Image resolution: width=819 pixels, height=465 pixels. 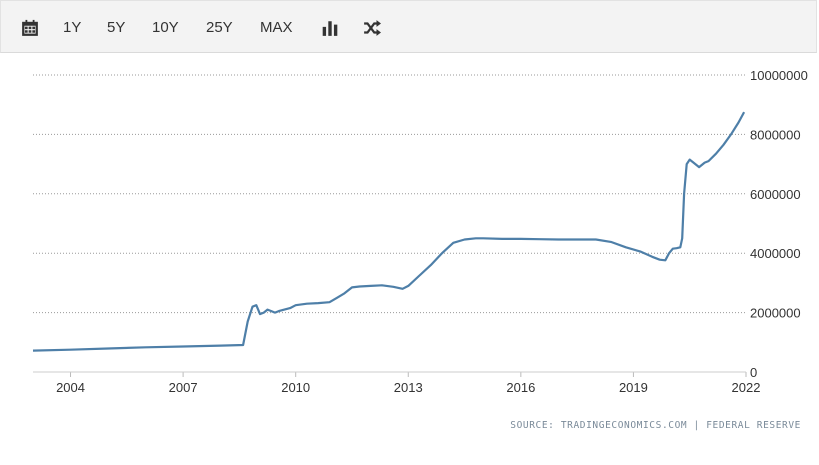 I want to click on x-tick-label: 2016, so click(x=520, y=387).